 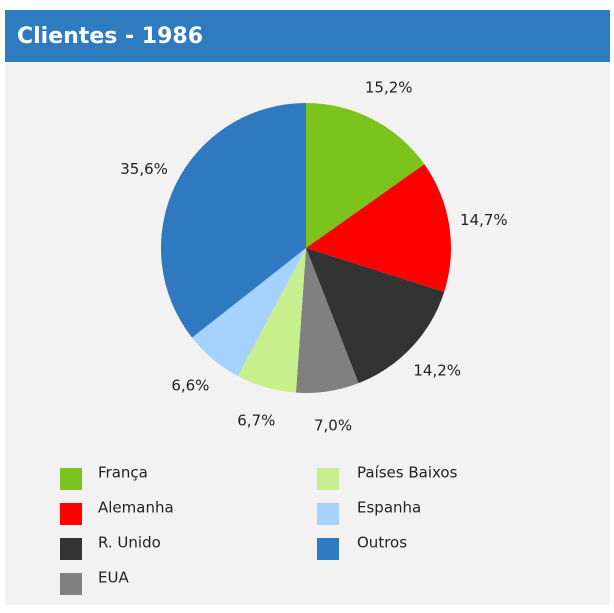 I want to click on legend-label: Alemanha, so click(x=136, y=508).